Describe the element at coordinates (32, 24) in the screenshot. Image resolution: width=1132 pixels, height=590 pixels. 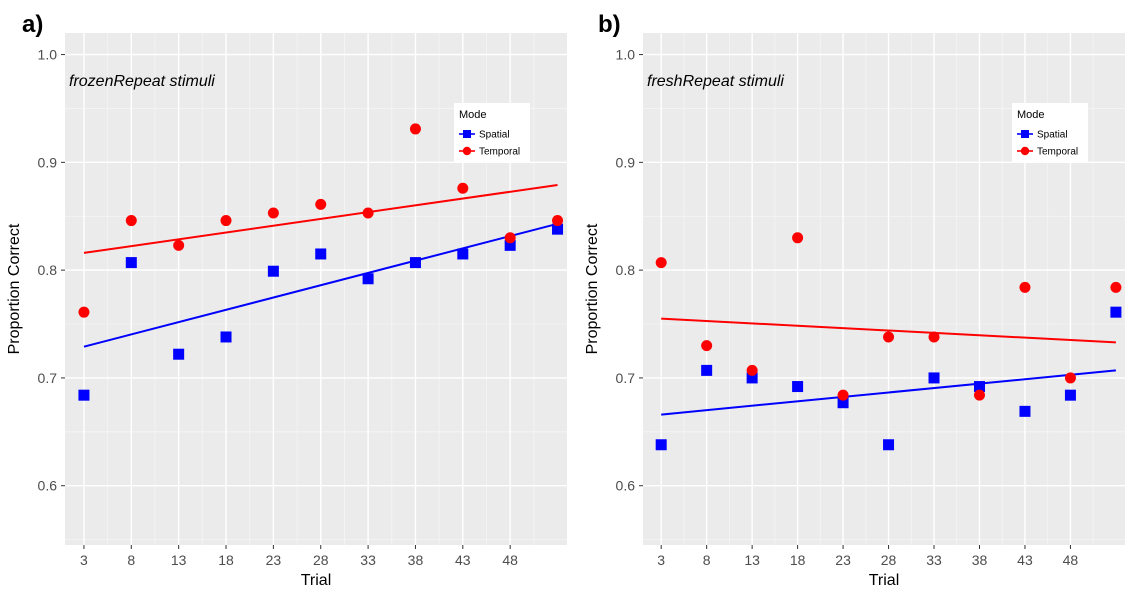
I see `panel-label: a)` at that location.